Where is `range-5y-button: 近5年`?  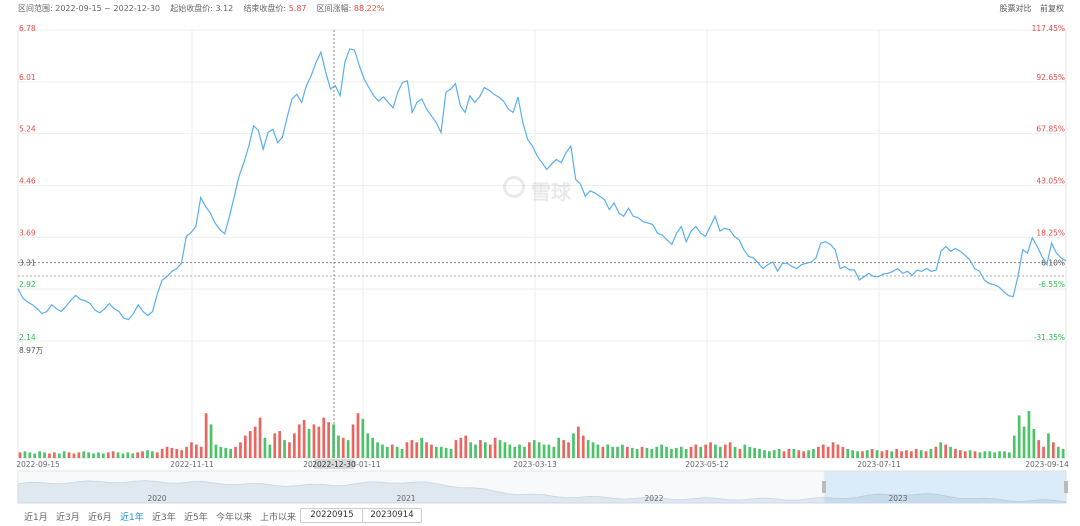
range-5y-button: 近5年 is located at coordinates (196, 518).